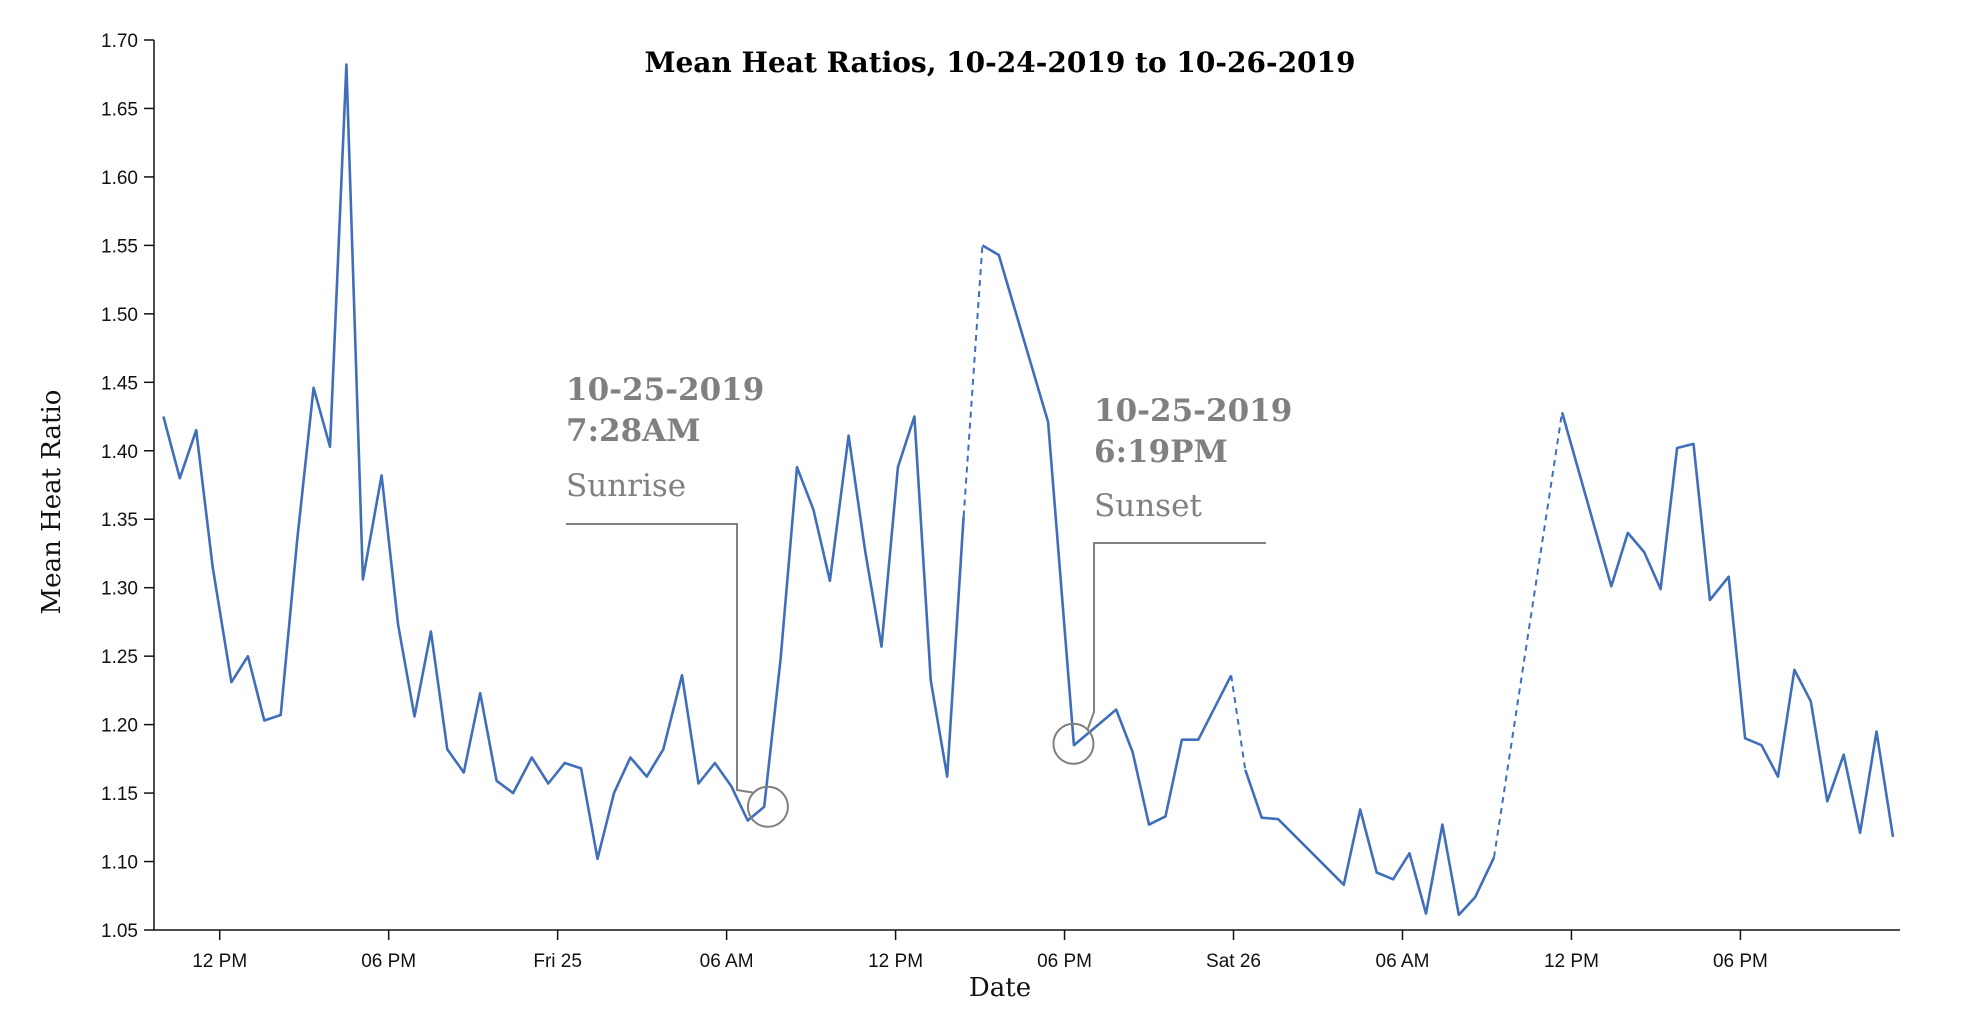 The image size is (1974, 1016). I want to click on sunrise-date: 10-25-2019, so click(665, 390).